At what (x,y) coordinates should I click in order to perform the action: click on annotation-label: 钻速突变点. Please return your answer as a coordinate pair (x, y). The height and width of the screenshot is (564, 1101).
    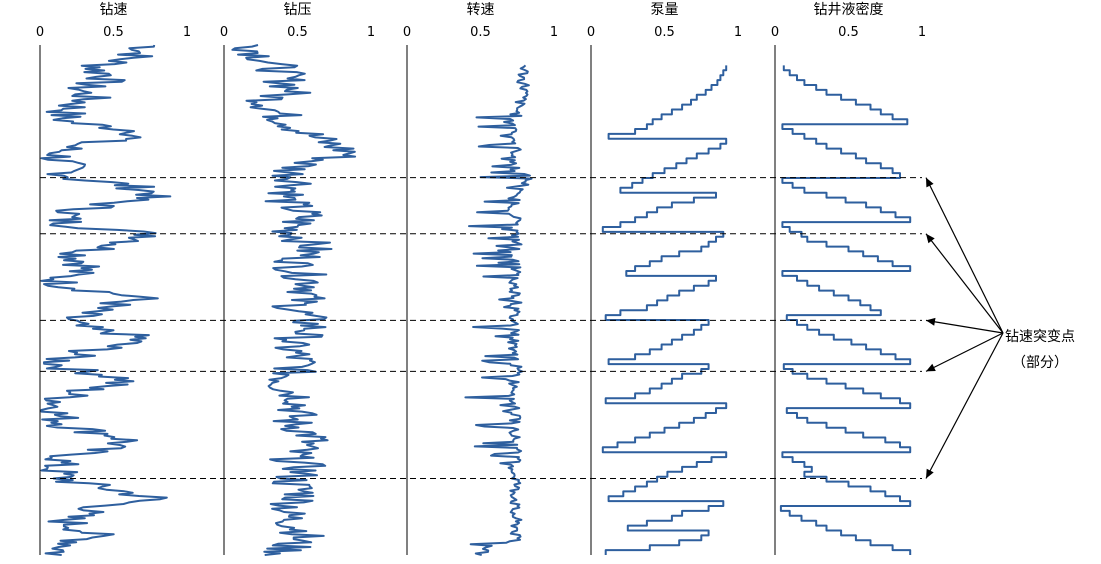
    Looking at the image, I should click on (1040, 337).